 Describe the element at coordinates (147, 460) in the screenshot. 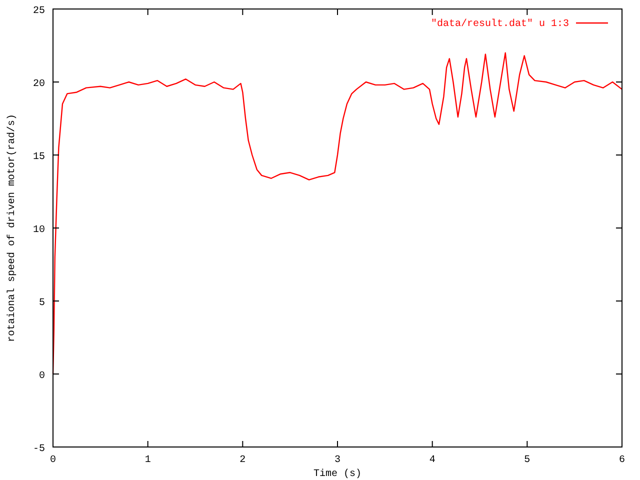

I see `x-tick-label: 1` at that location.